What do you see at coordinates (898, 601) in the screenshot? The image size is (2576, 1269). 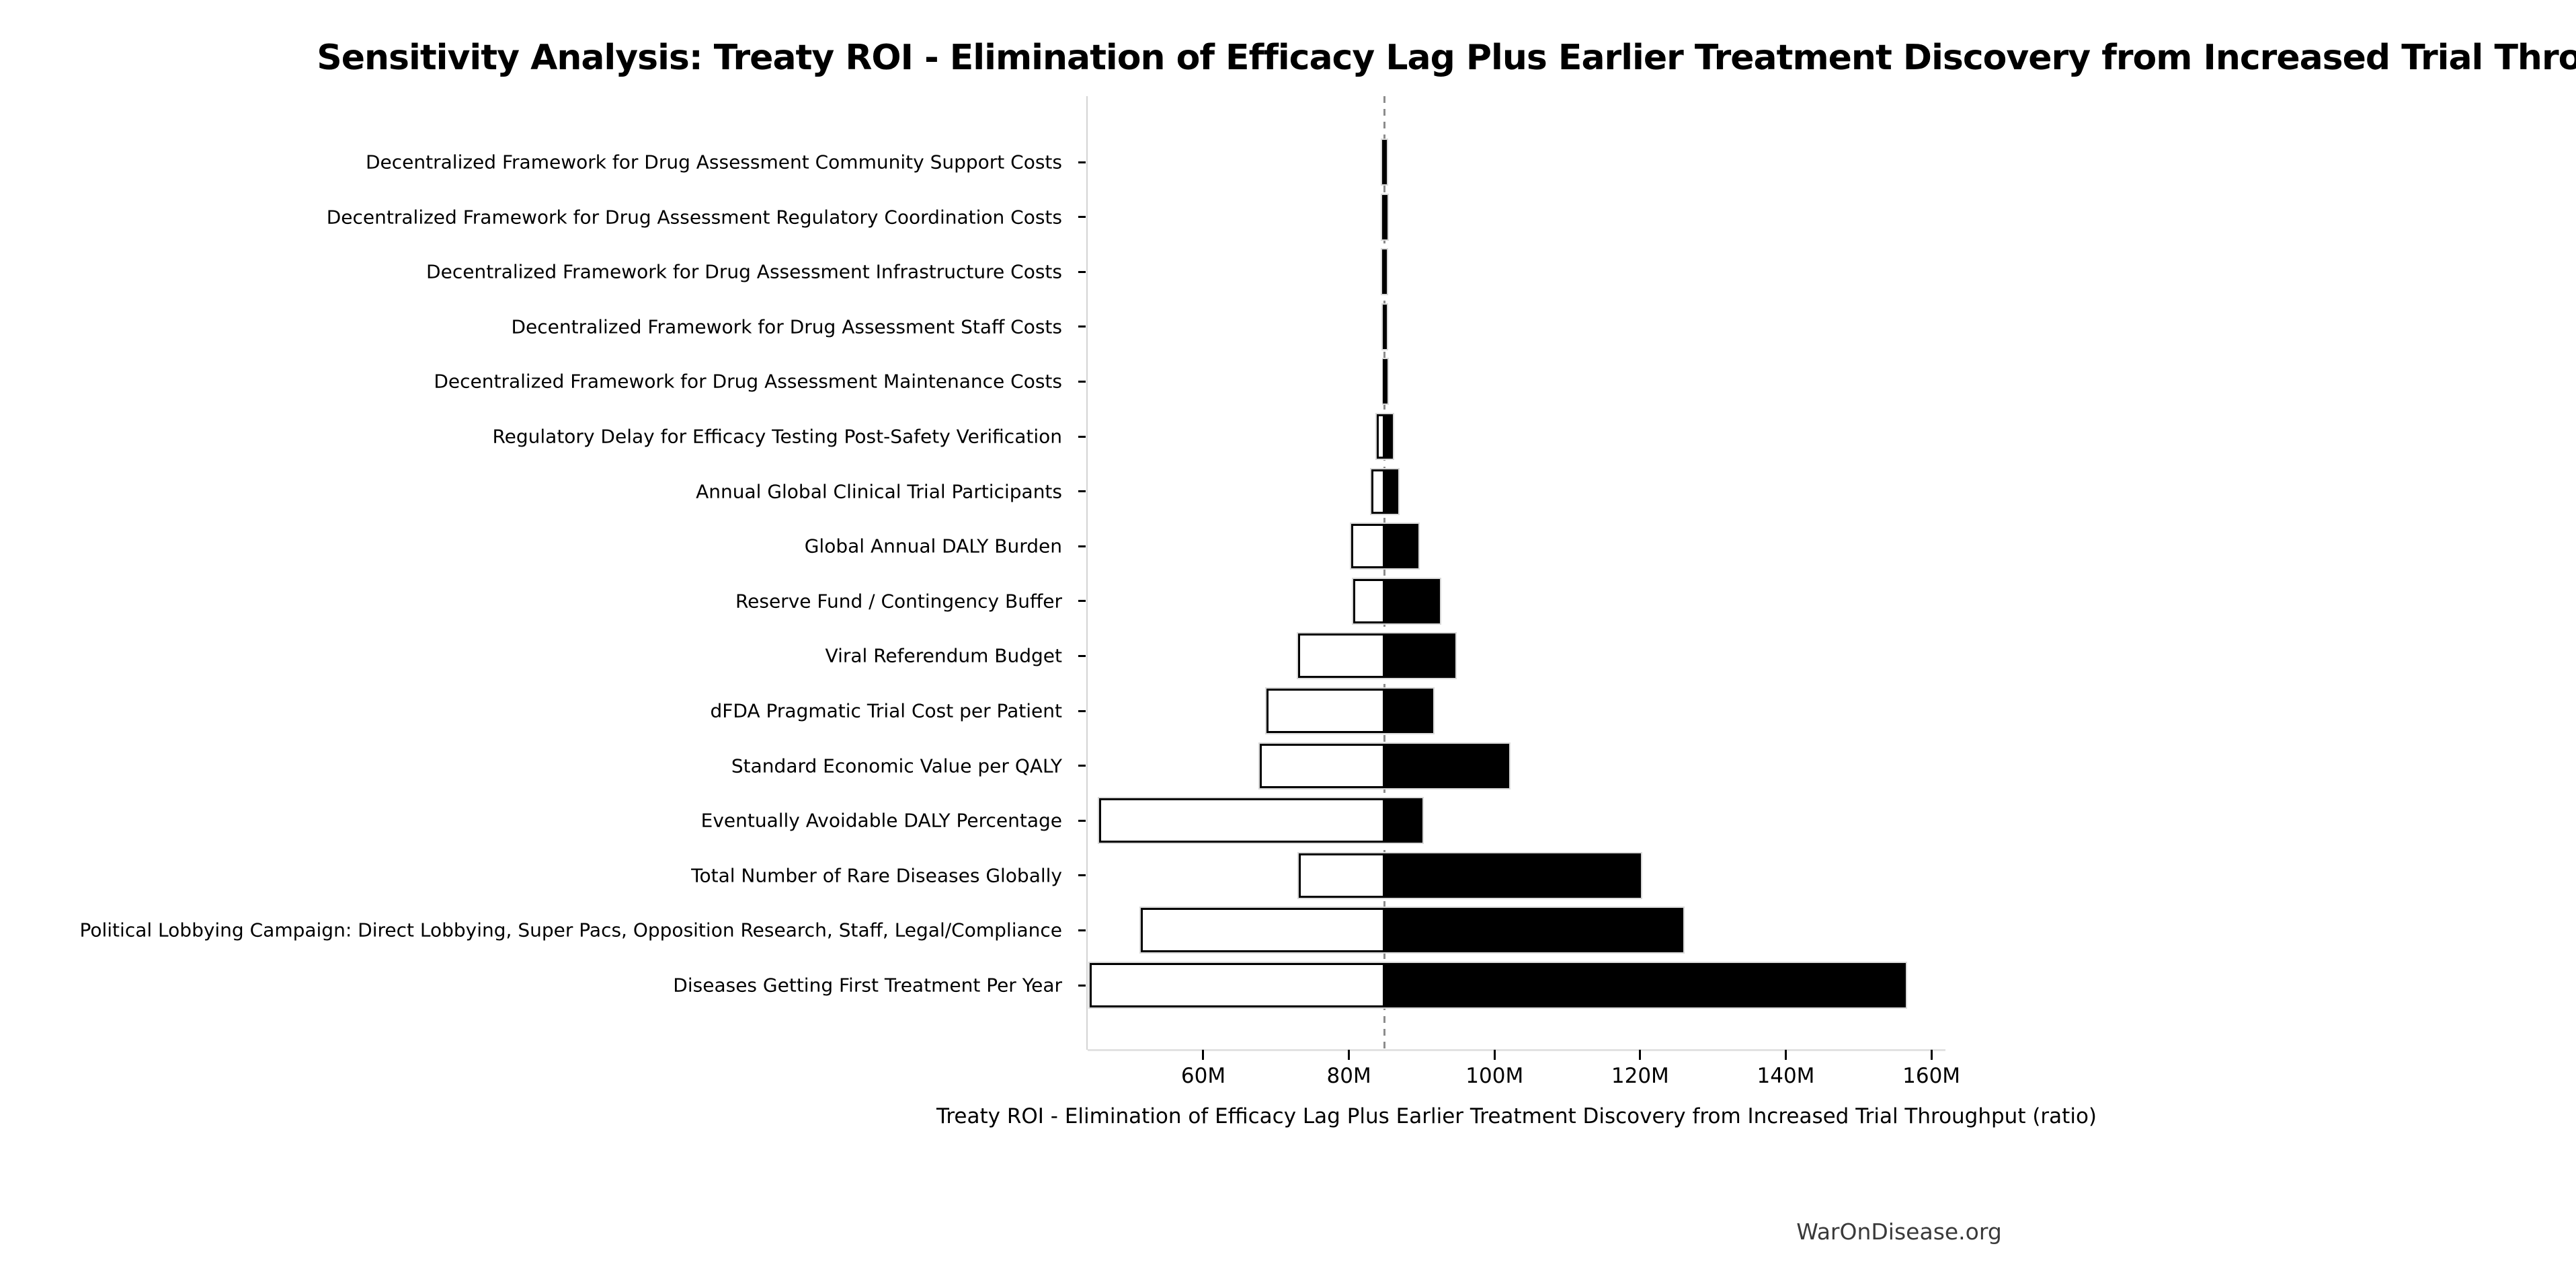 I see `y-axis-category-label: Reserve Fund / Contingency Buffer` at bounding box center [898, 601].